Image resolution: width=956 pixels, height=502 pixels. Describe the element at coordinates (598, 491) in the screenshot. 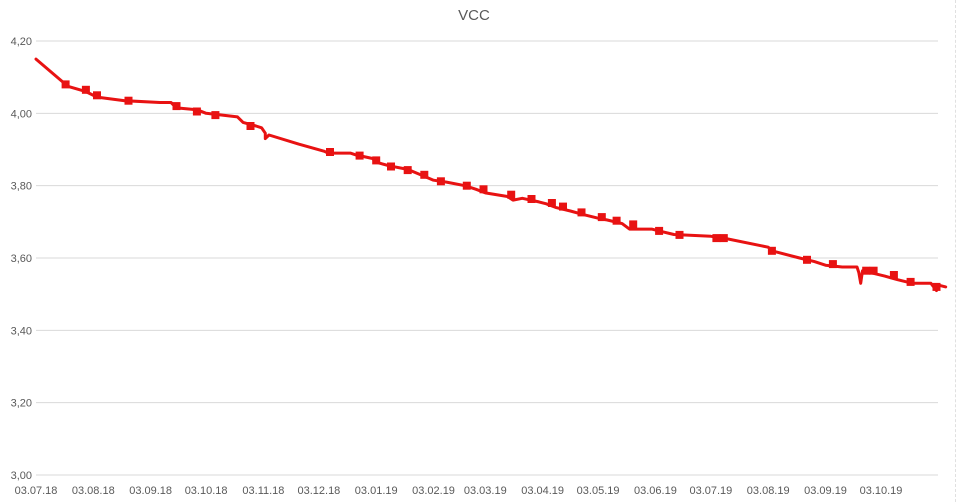

I see `x-tick-label: 03.05.19` at that location.